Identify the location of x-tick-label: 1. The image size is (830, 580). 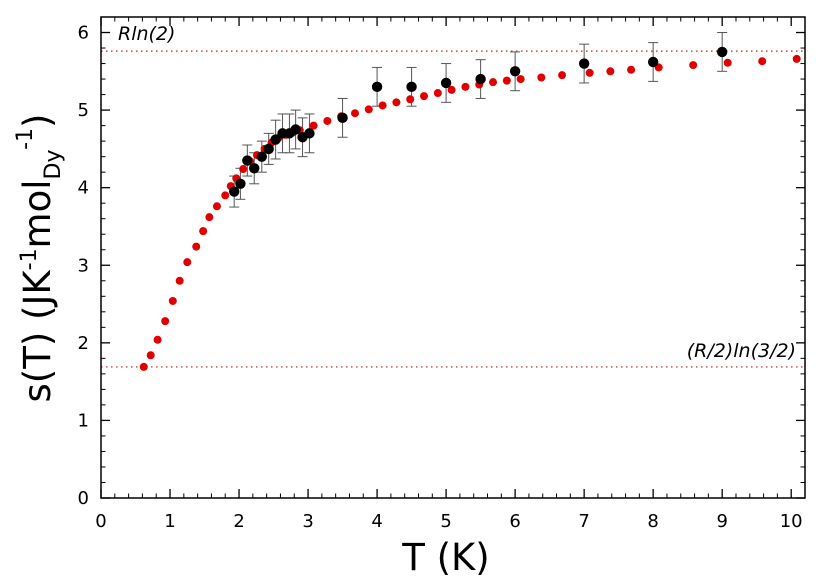
(169, 521).